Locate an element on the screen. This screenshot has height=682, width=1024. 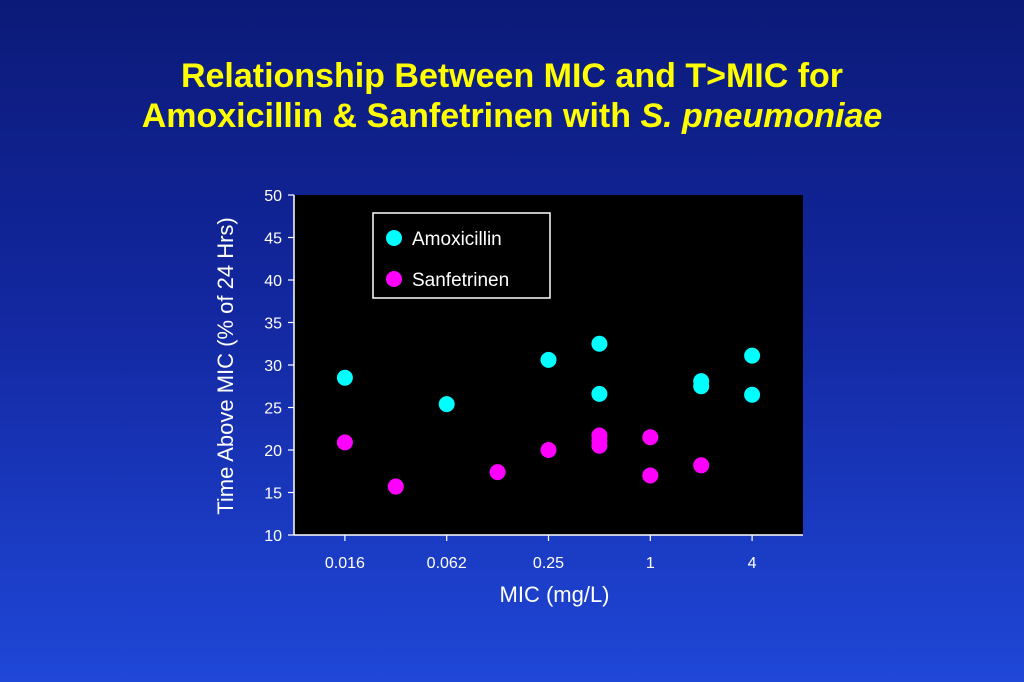
x-tick-label: 0.062 is located at coordinates (447, 563).